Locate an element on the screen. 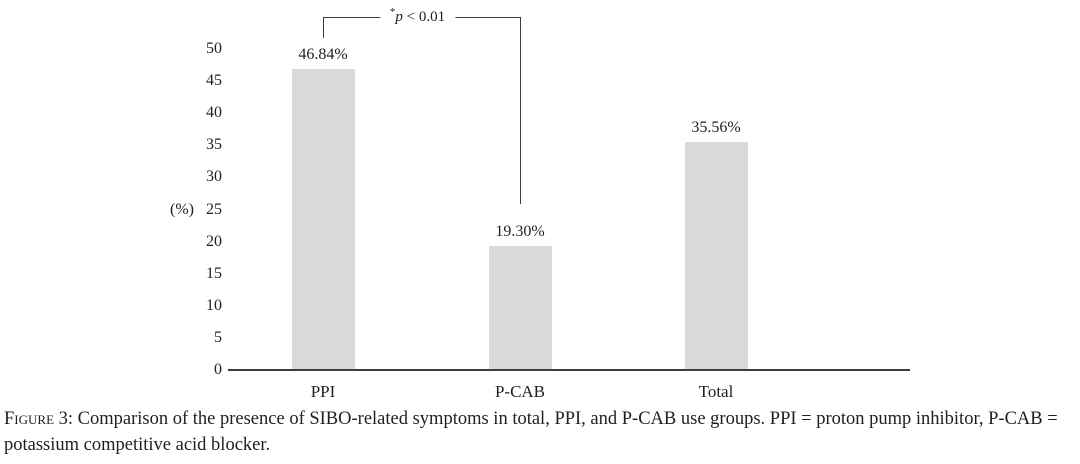 This screenshot has width=1080, height=464. y-axis-label: (%) is located at coordinates (182, 209).